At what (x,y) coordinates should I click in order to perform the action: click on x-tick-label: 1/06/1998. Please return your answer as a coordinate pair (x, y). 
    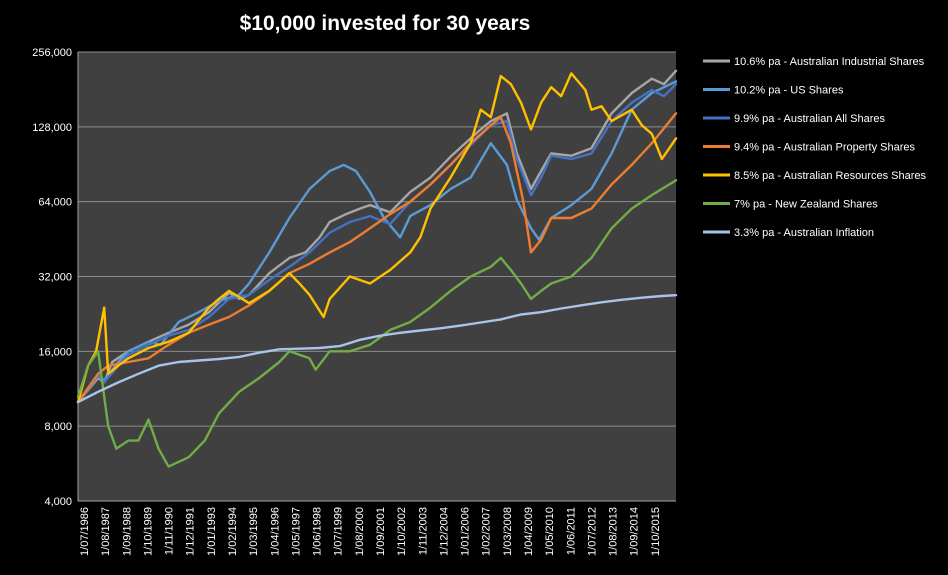
    Looking at the image, I should click on (318, 531).